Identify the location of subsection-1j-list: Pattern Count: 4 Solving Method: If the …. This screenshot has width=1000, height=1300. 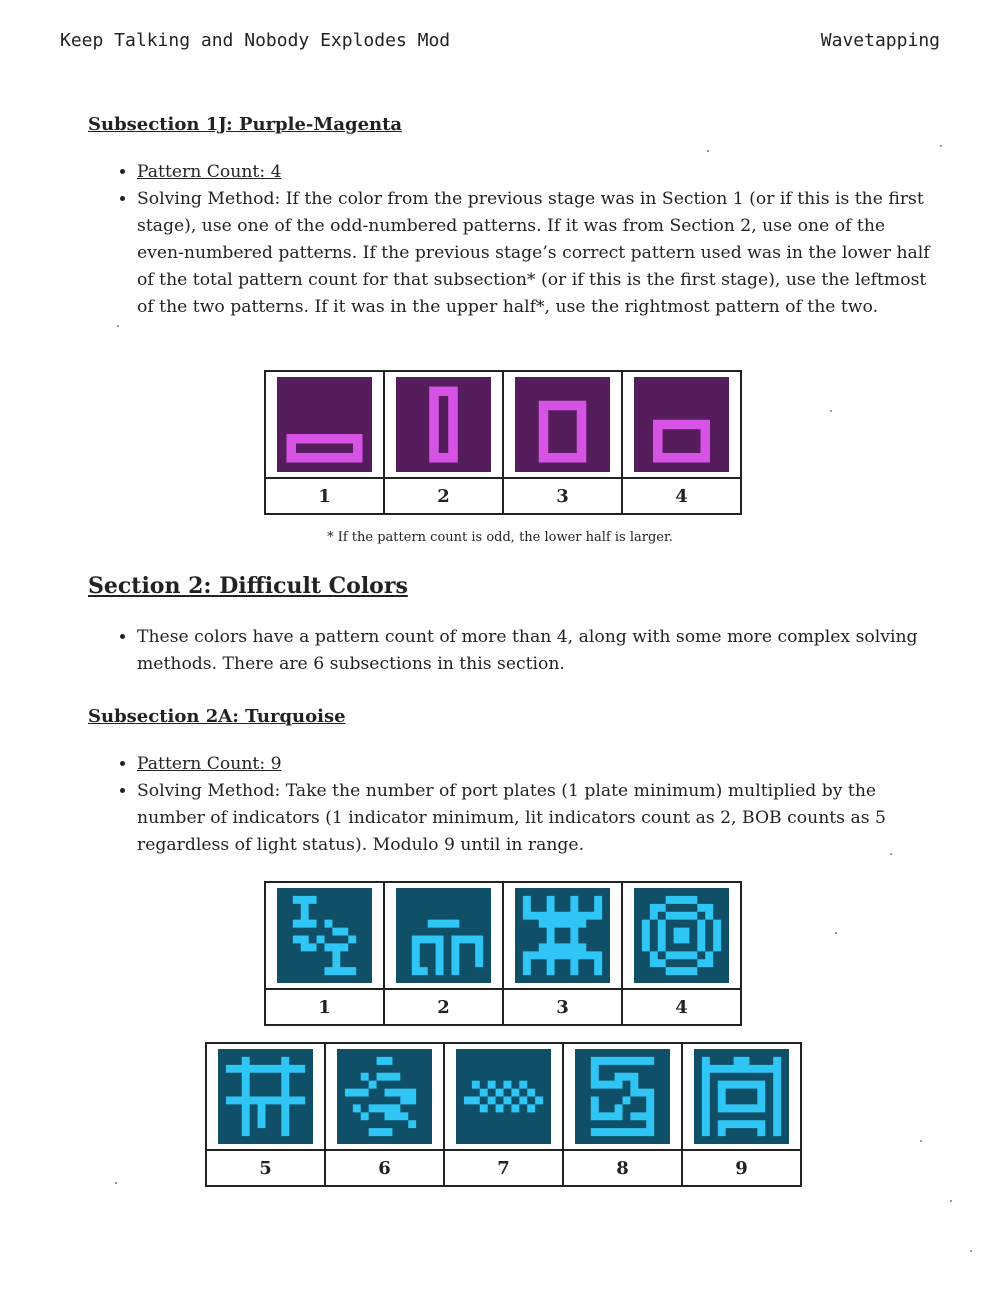
(526, 240).